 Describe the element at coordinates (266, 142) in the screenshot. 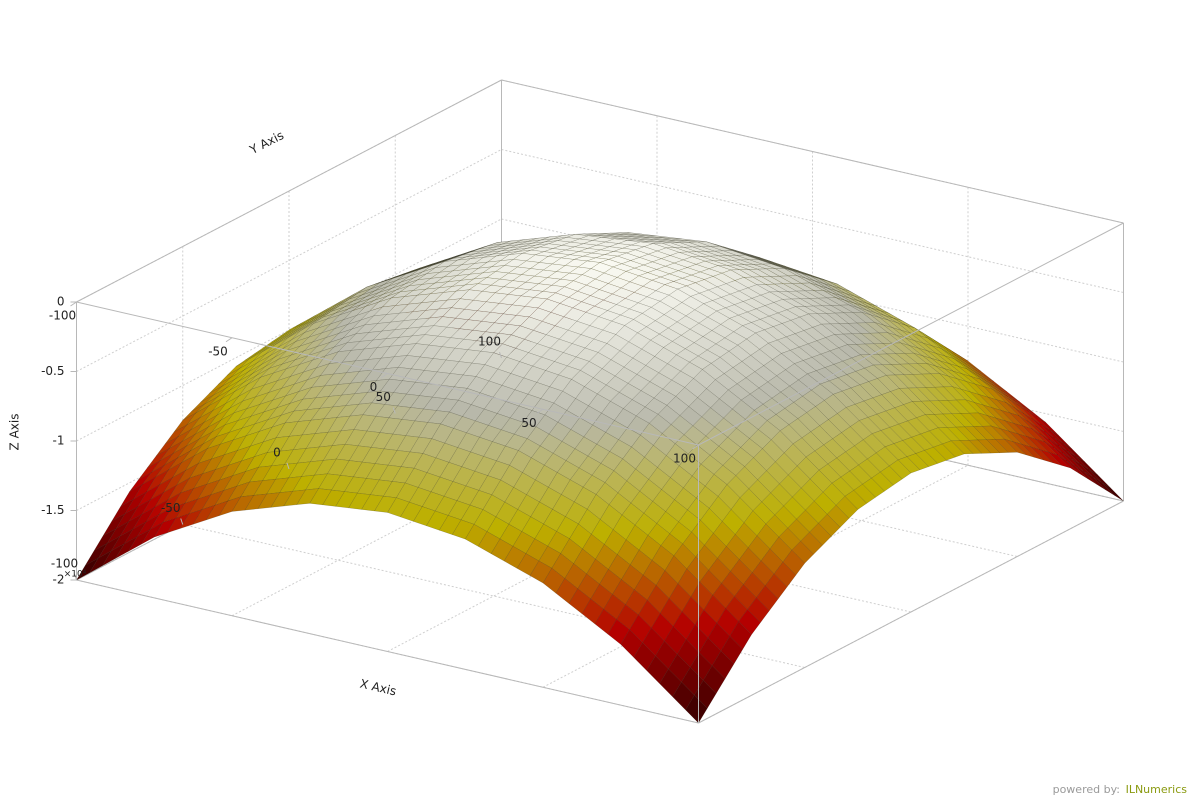

I see `y-axis-label: Y Axis` at that location.